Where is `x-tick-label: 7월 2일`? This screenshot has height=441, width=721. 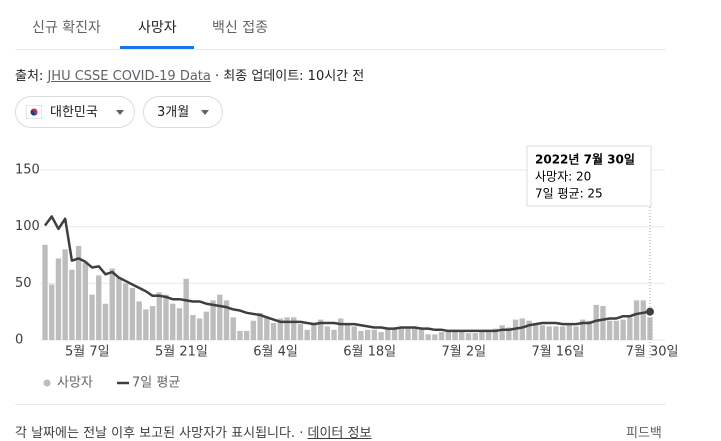 x-tick-label: 7월 2일 is located at coordinates (463, 352).